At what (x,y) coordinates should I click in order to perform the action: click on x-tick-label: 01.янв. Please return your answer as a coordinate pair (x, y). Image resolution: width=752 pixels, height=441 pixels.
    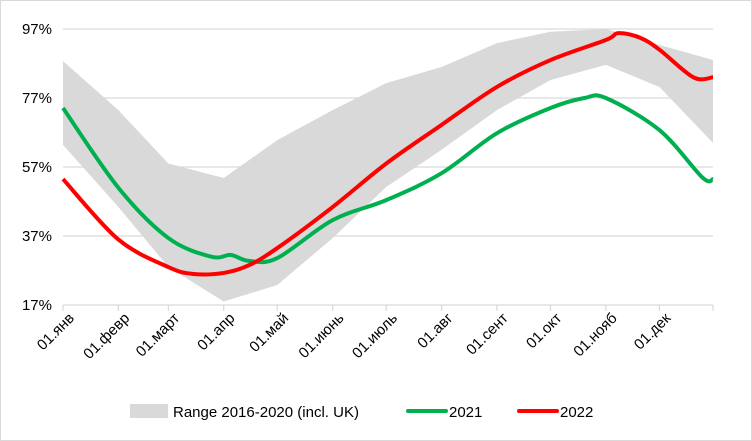
    Looking at the image, I should click on (56, 332).